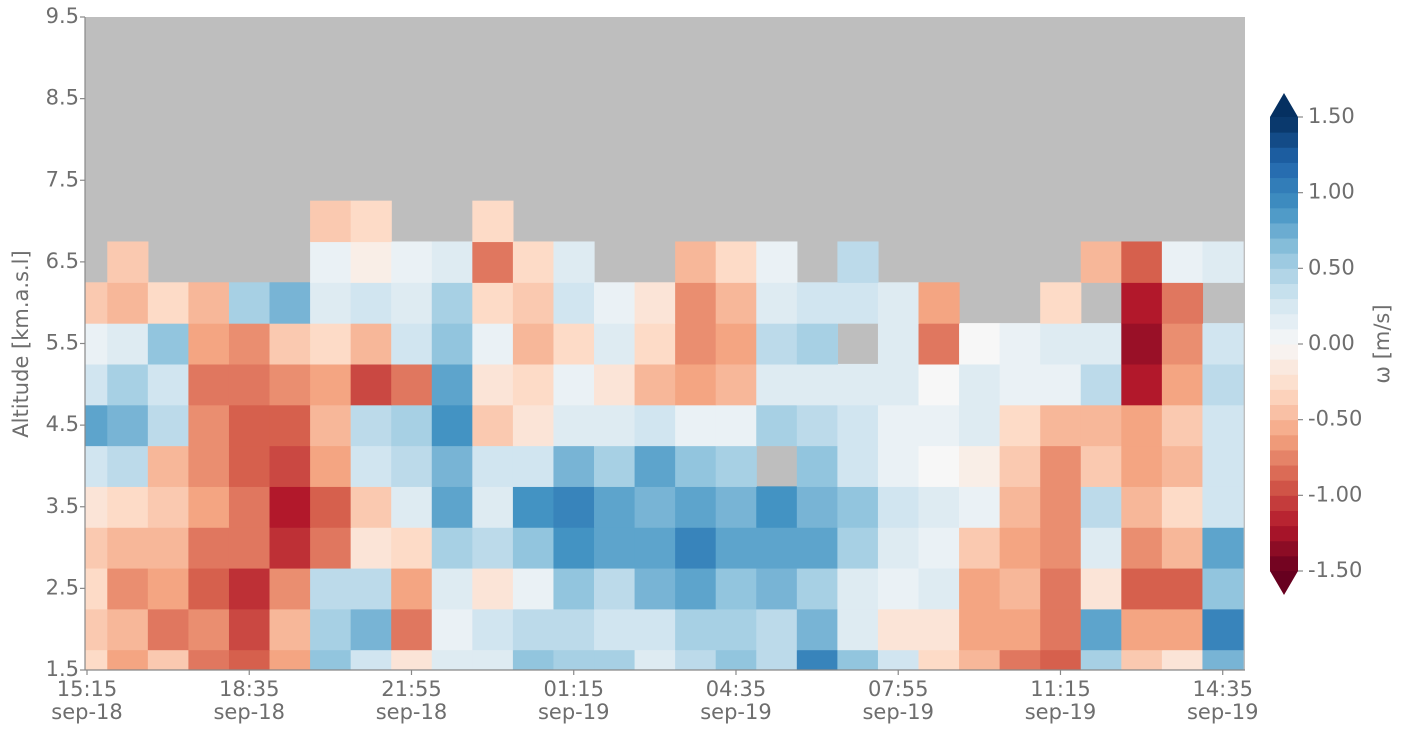  I want to click on colorbar-tick-label: 1.50, so click(1331, 116).